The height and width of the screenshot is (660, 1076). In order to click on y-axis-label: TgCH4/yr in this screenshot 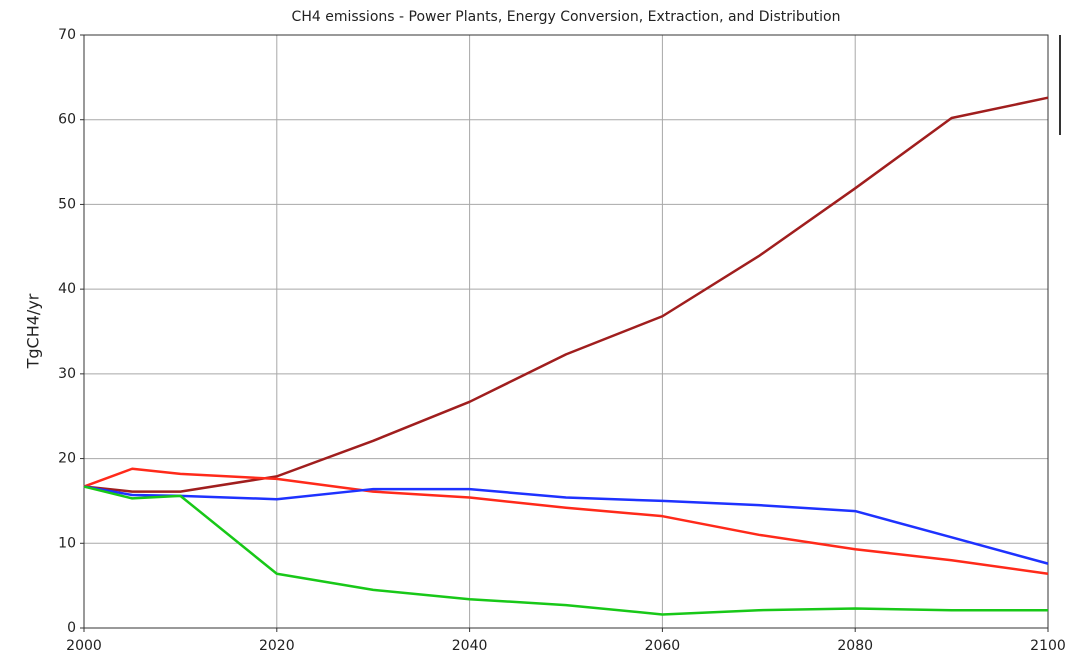, I will do `click(33, 331)`.